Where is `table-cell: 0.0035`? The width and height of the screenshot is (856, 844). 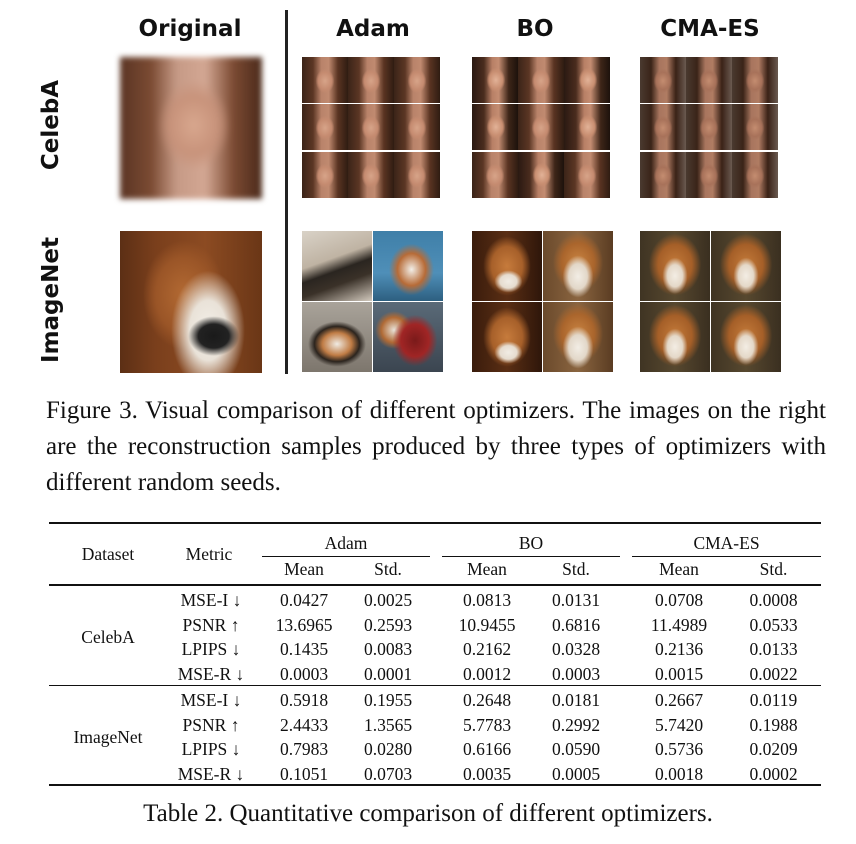 table-cell: 0.0035 is located at coordinates (487, 773).